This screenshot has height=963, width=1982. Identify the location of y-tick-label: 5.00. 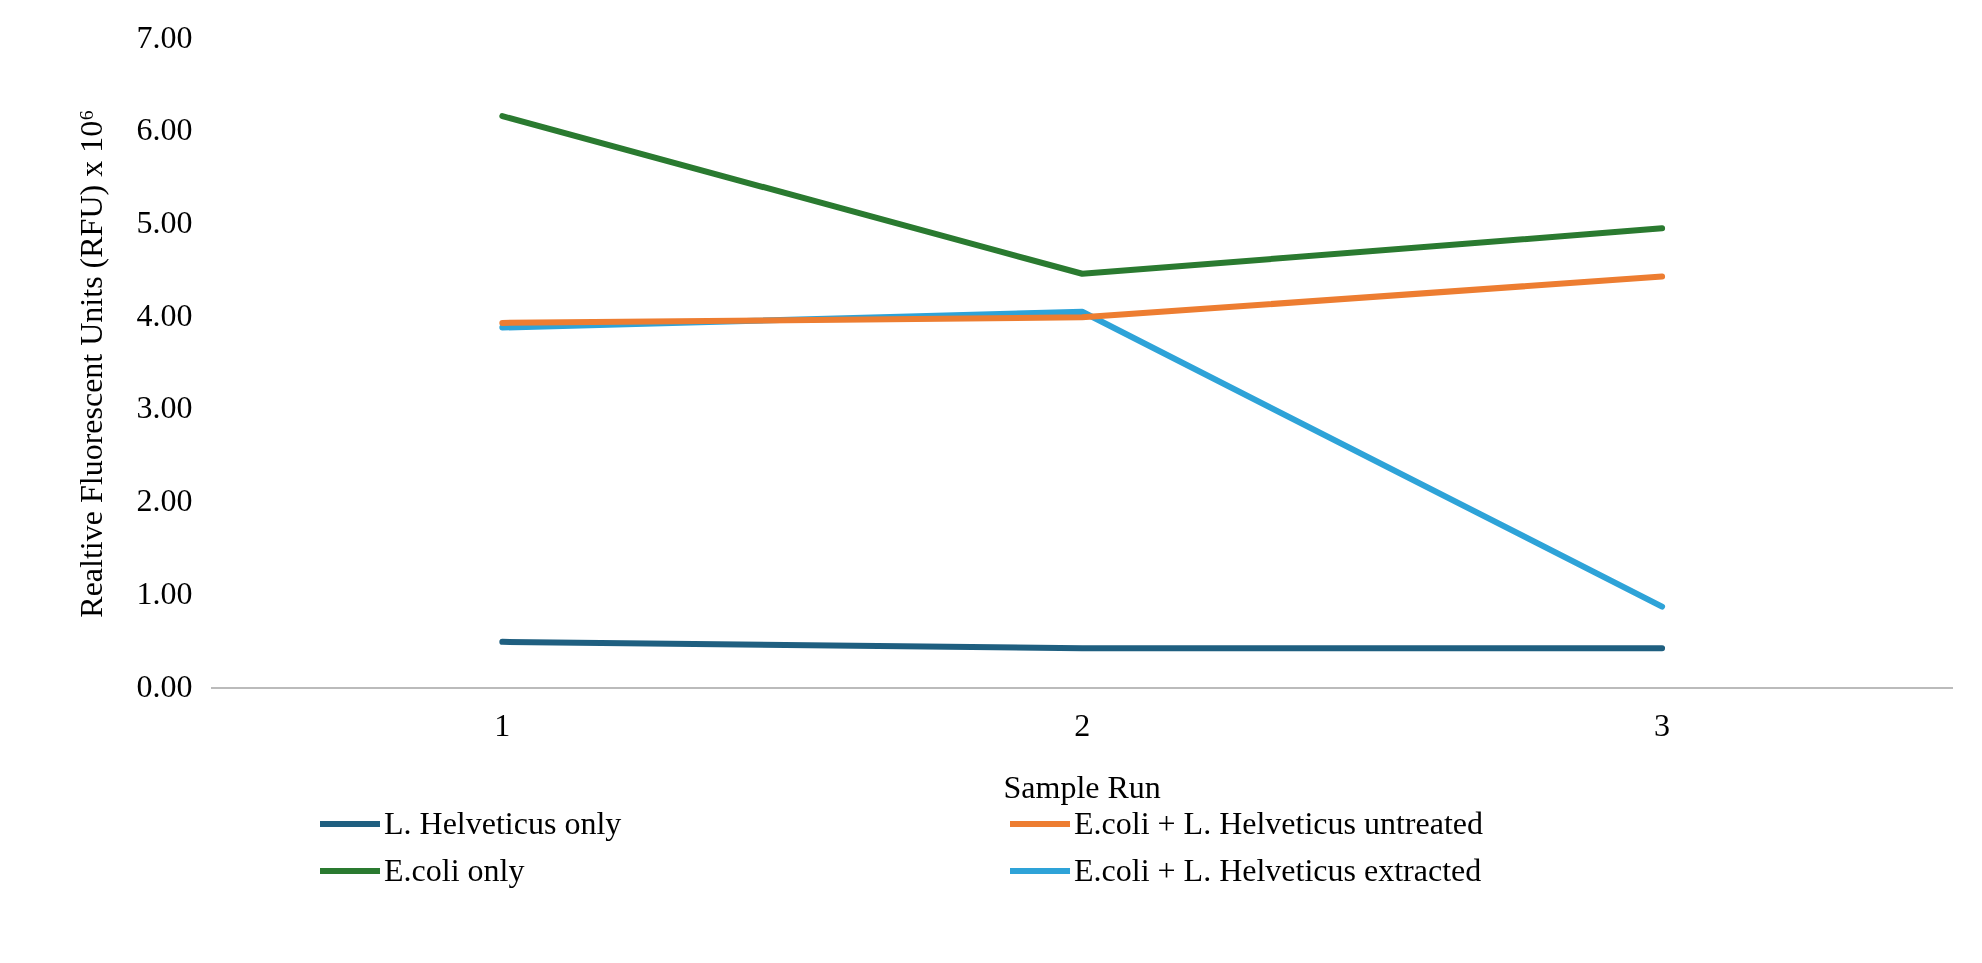
(164, 222).